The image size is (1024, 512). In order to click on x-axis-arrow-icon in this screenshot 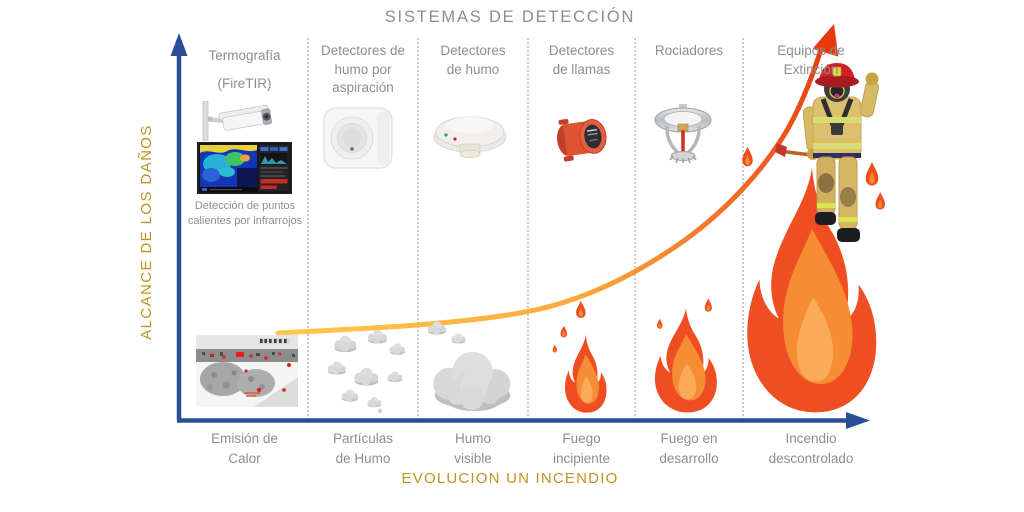, I will do `click(858, 420)`.